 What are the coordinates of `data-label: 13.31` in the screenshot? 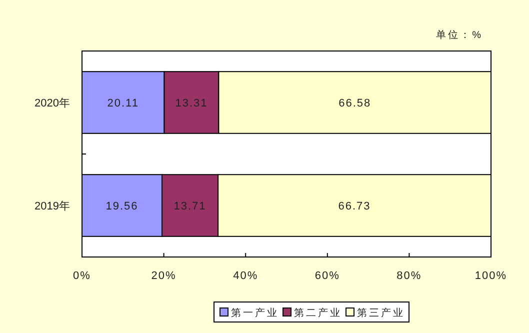 It's located at (191, 104).